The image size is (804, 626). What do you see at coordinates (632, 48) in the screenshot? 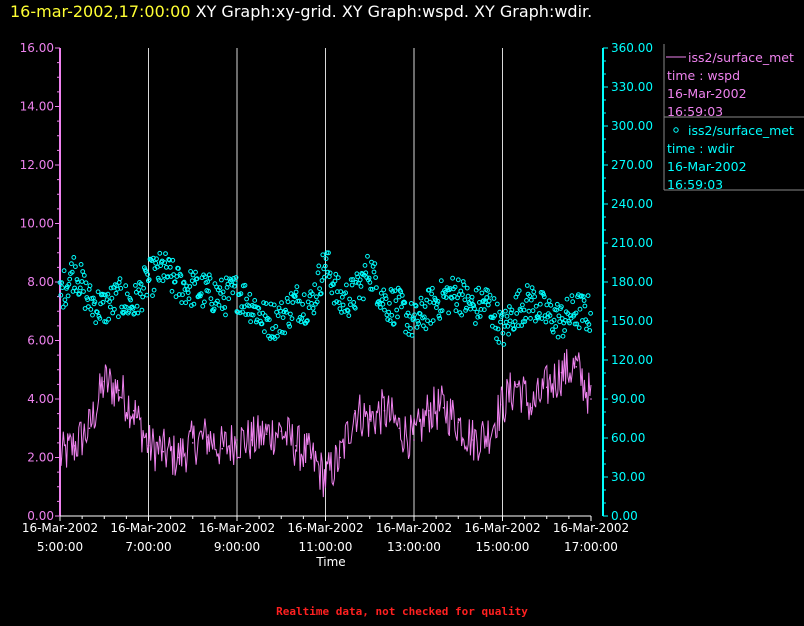
I see `right-axis-tick-label: 360.00` at bounding box center [632, 48].